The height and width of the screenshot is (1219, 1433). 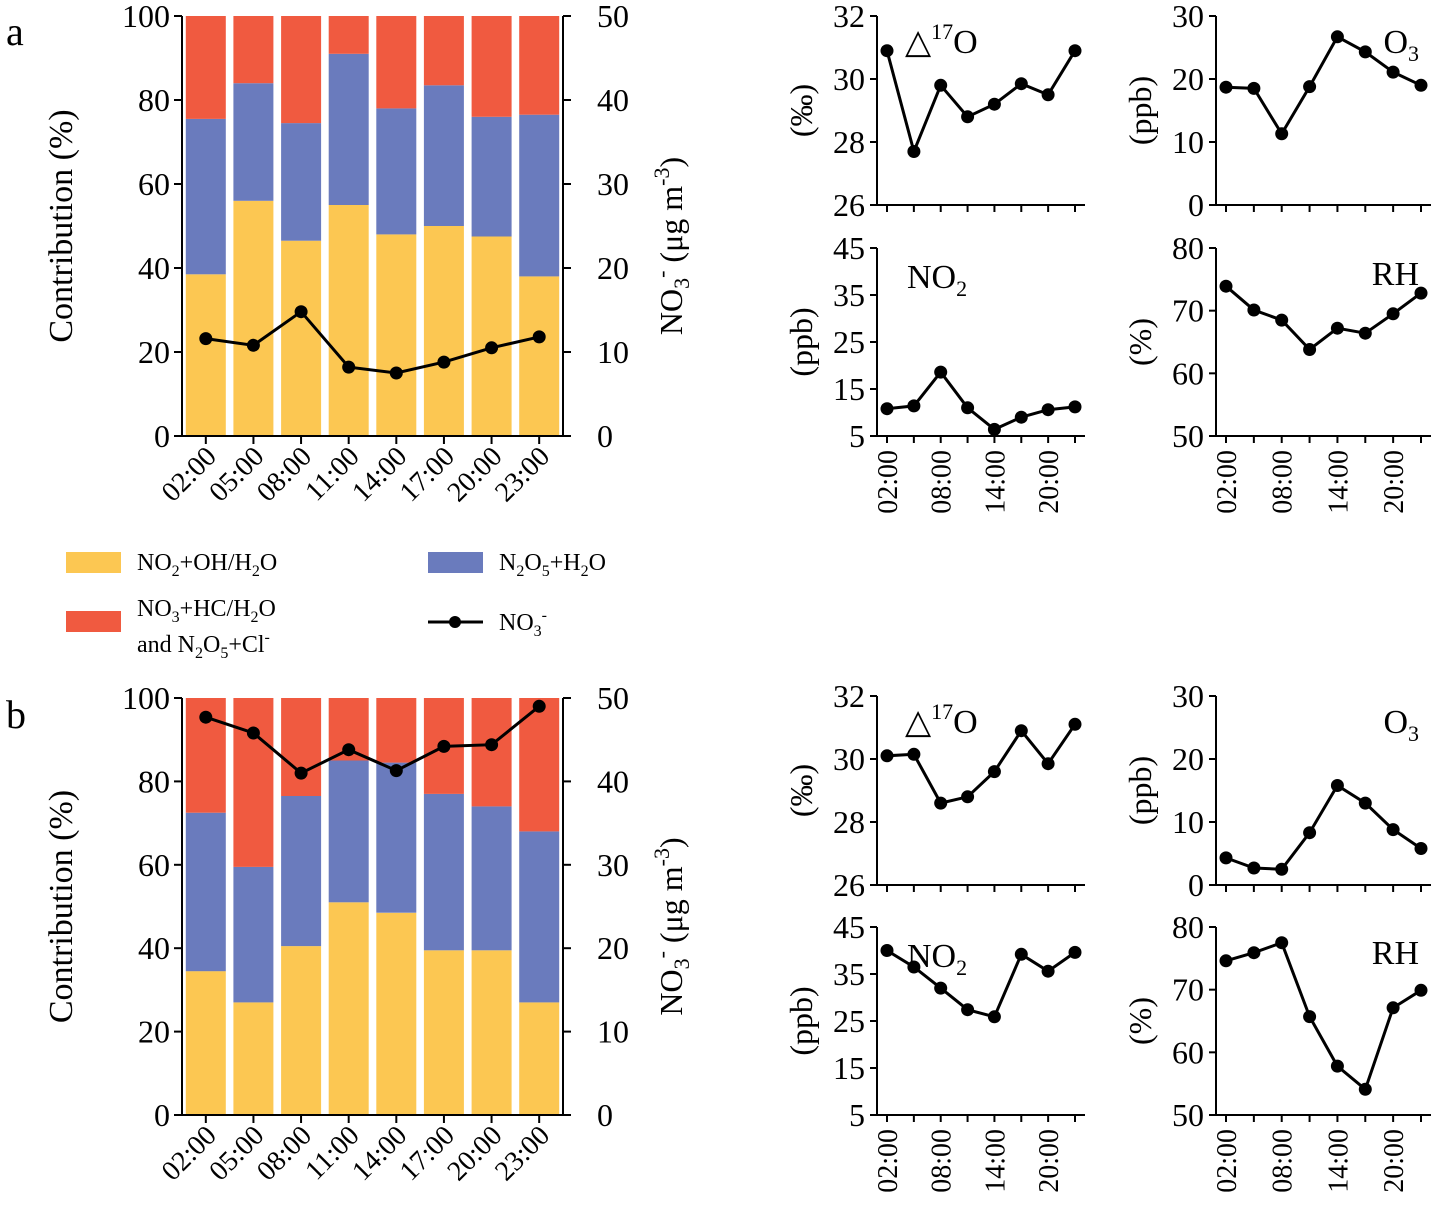 What do you see at coordinates (522, 1153) in the screenshot?
I see `x-tick-label: 23:00` at bounding box center [522, 1153].